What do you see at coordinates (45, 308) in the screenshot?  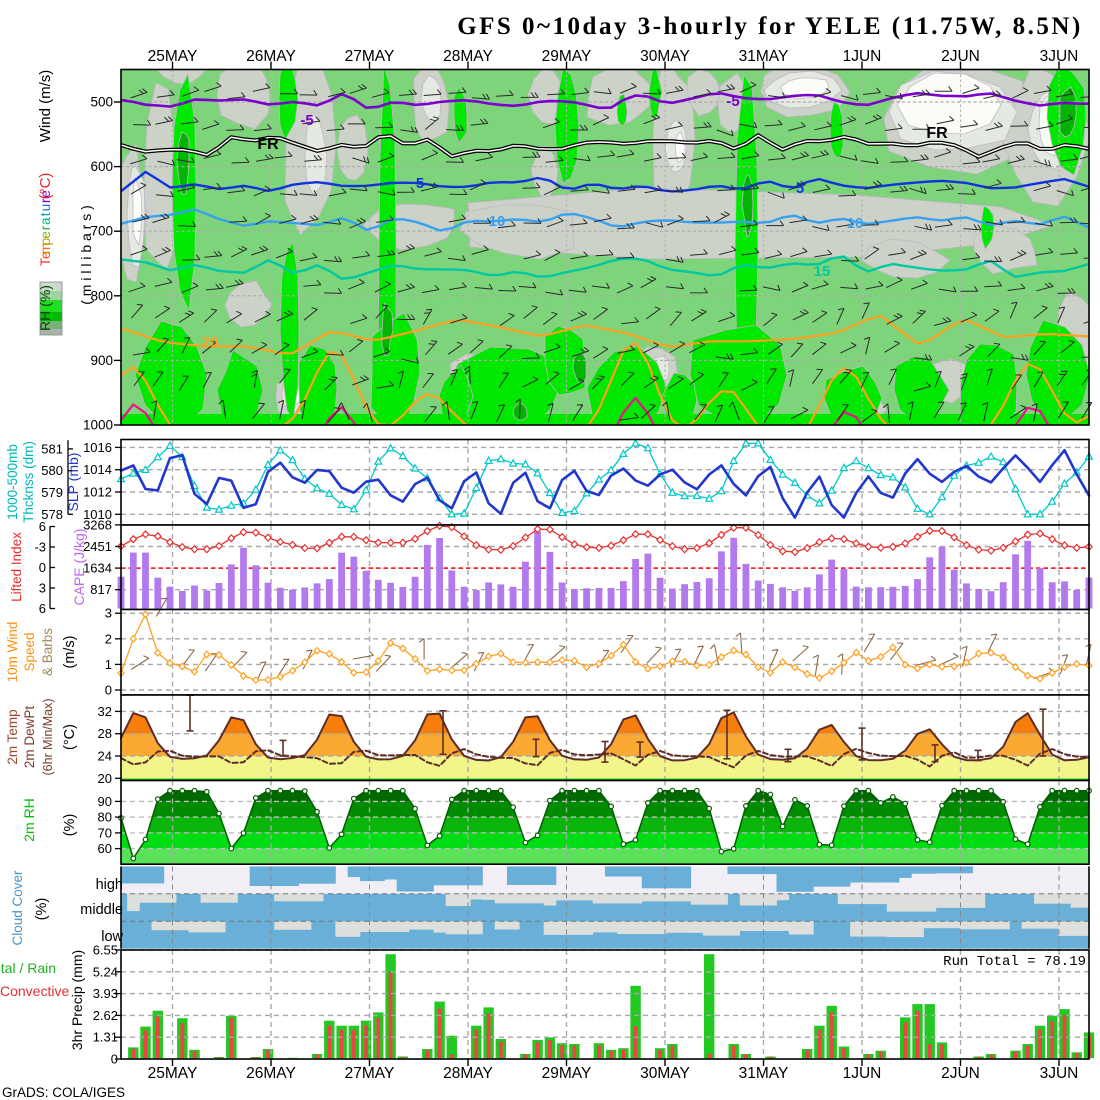 I see `svg-text: RH (%)` at bounding box center [45, 308].